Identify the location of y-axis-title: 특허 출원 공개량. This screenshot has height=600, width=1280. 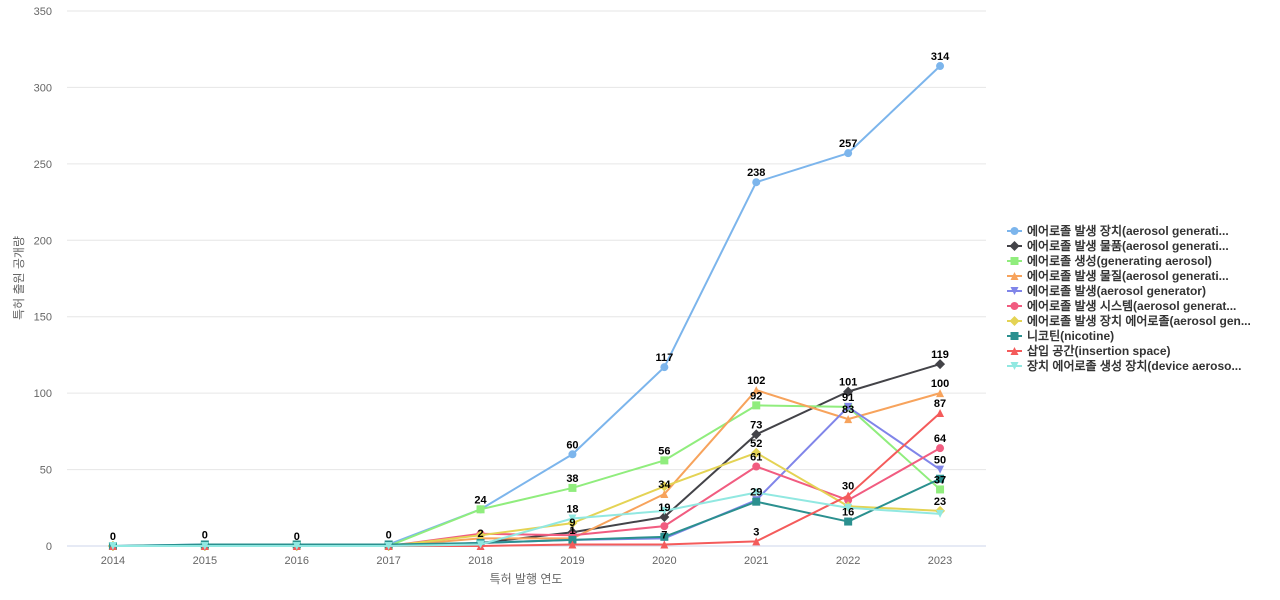
(19, 278).